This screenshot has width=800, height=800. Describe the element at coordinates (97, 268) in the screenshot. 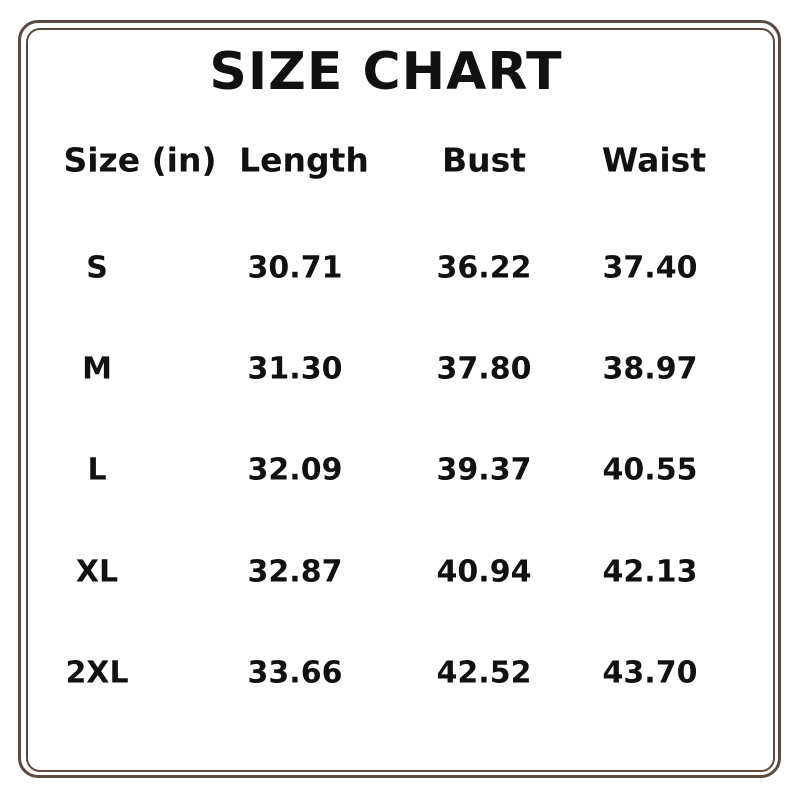

I see `size-label: S` at that location.